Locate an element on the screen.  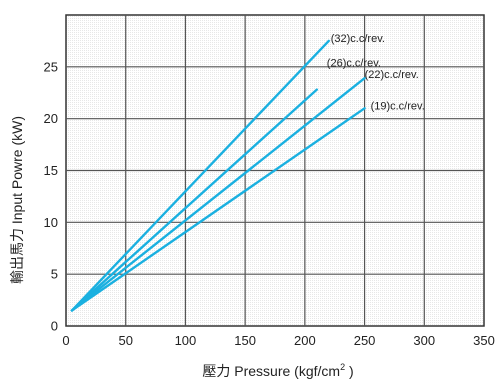
series-label: (19)c.c/rev. is located at coordinates (398, 106).